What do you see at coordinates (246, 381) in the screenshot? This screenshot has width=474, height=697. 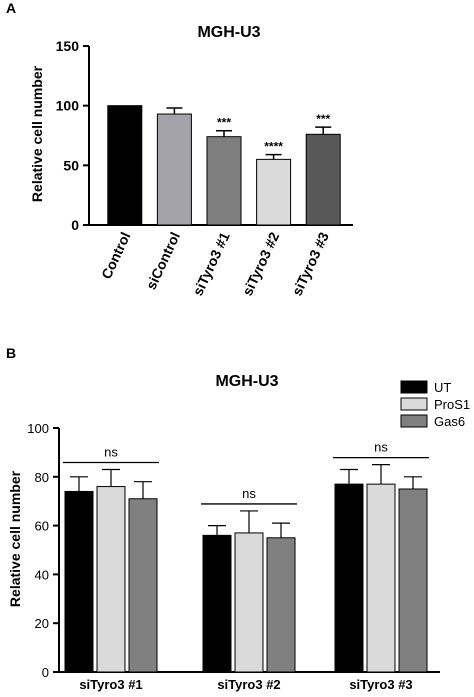 I see `panel-b-title: MGH-U3` at bounding box center [246, 381].